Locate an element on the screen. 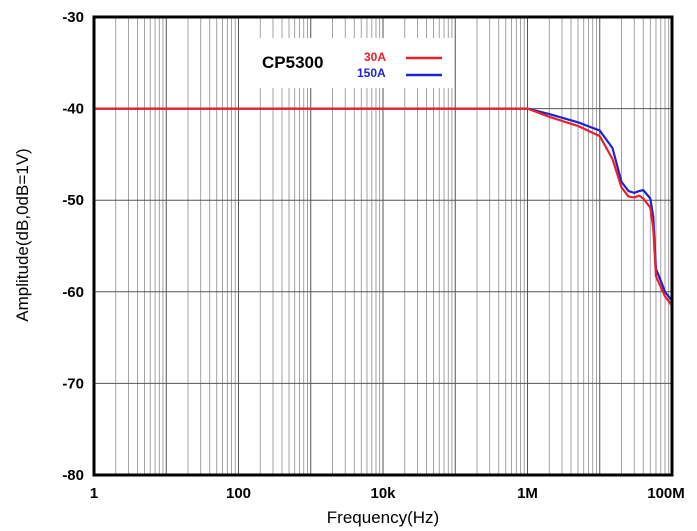  y-tick-label: -80 is located at coordinates (73, 475).